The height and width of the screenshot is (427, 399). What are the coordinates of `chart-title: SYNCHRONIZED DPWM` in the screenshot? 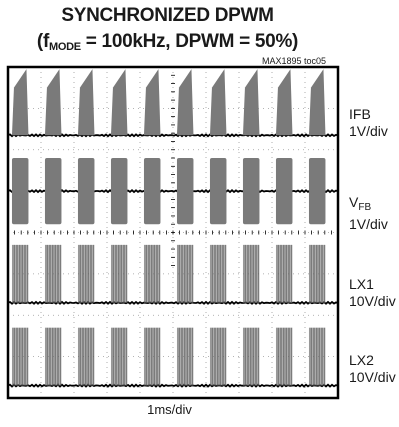 It's located at (167, 15).